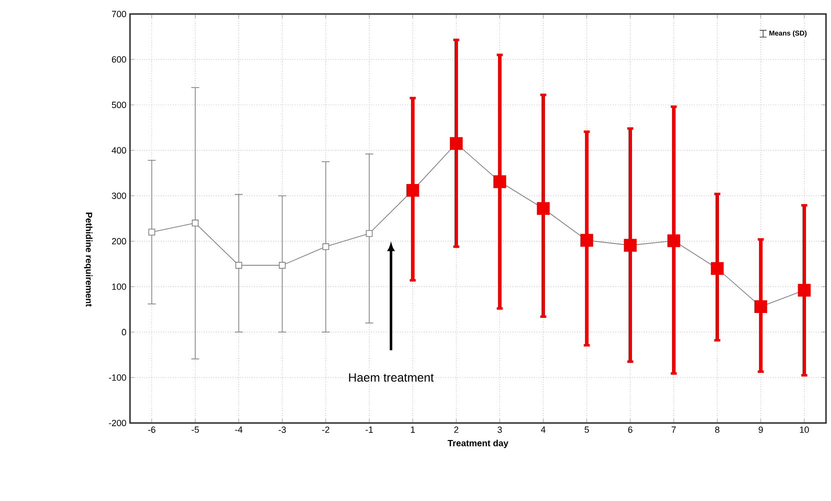 The width and height of the screenshot is (831, 501). I want to click on x-tick-label: 1, so click(412, 429).